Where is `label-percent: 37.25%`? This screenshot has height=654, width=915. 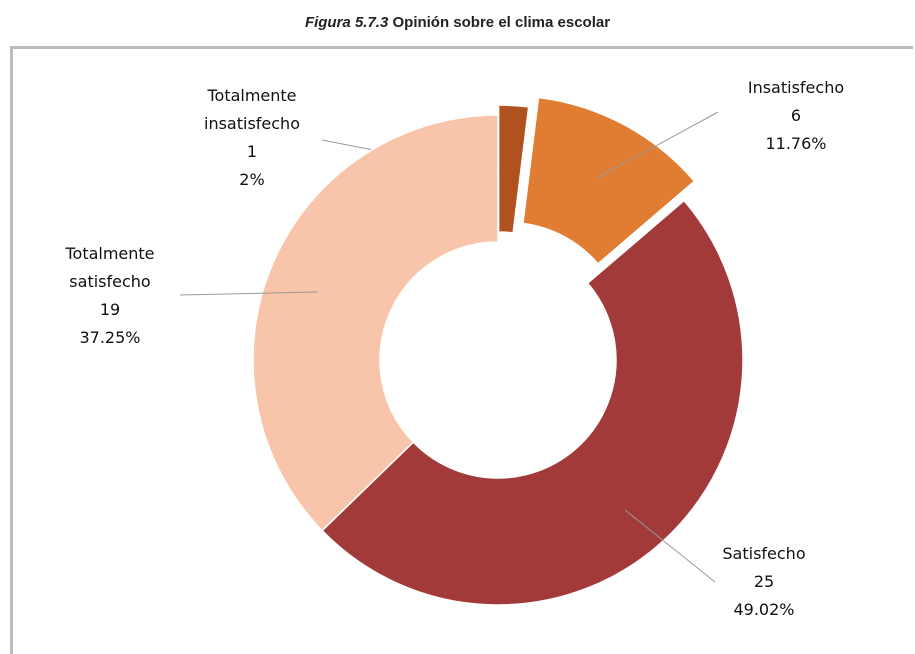 label-percent: 37.25% is located at coordinates (110, 337).